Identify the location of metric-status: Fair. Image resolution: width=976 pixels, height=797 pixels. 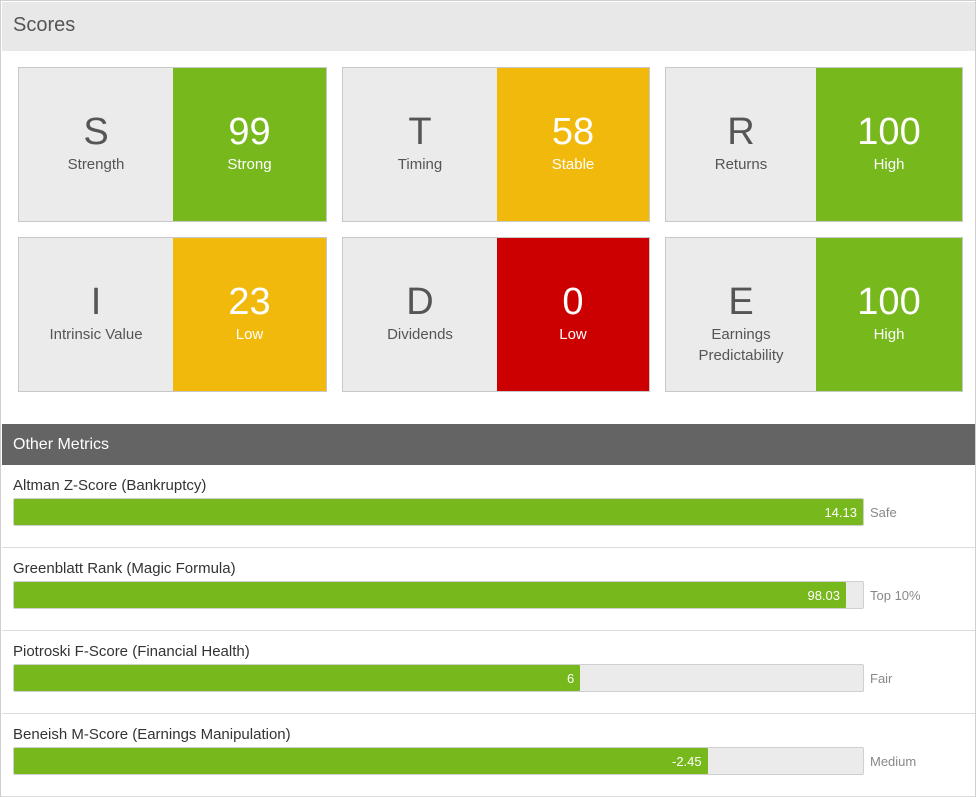
(881, 678).